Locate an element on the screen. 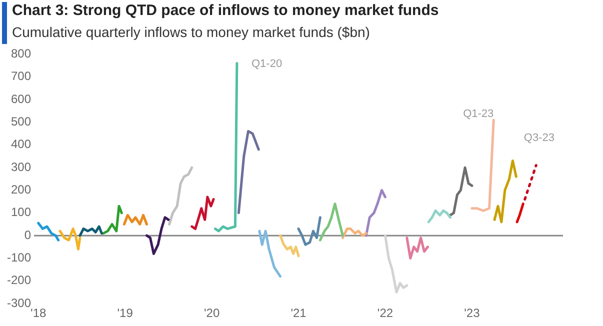 The height and width of the screenshot is (326, 603). annotation: Q3-23 is located at coordinates (539, 138).